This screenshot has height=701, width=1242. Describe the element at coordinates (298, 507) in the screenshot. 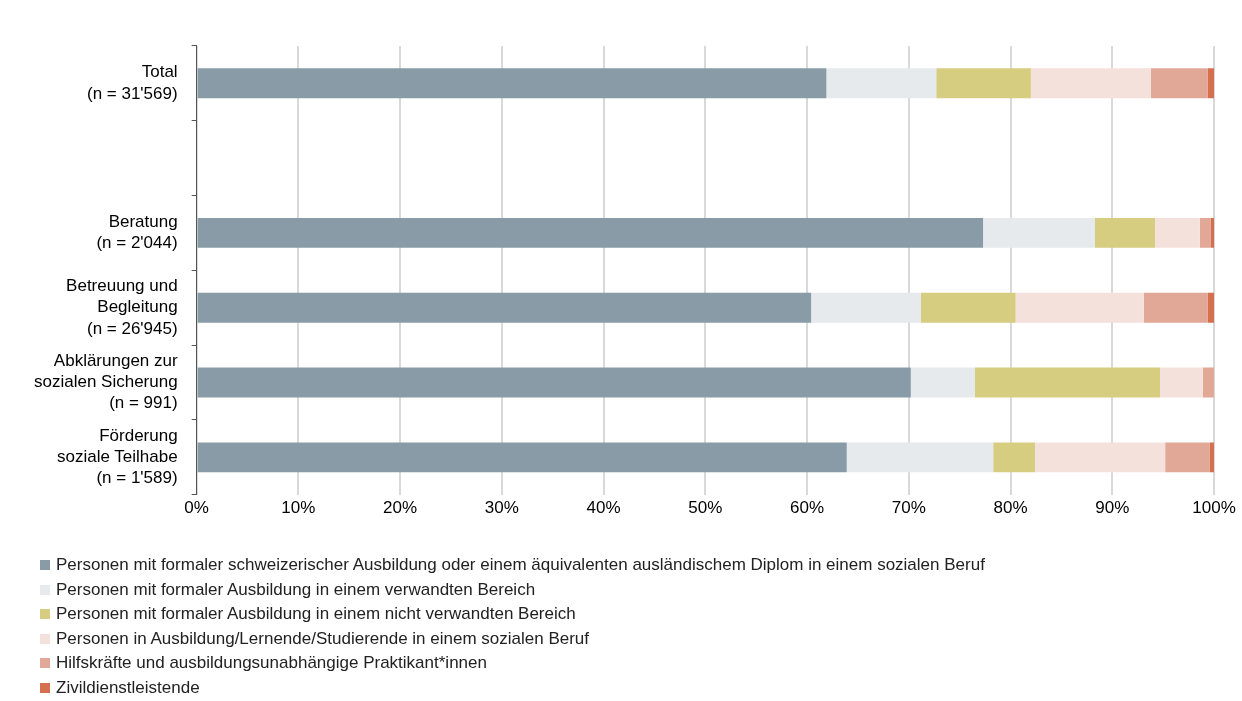

I see `x-tick-label: 10%` at that location.